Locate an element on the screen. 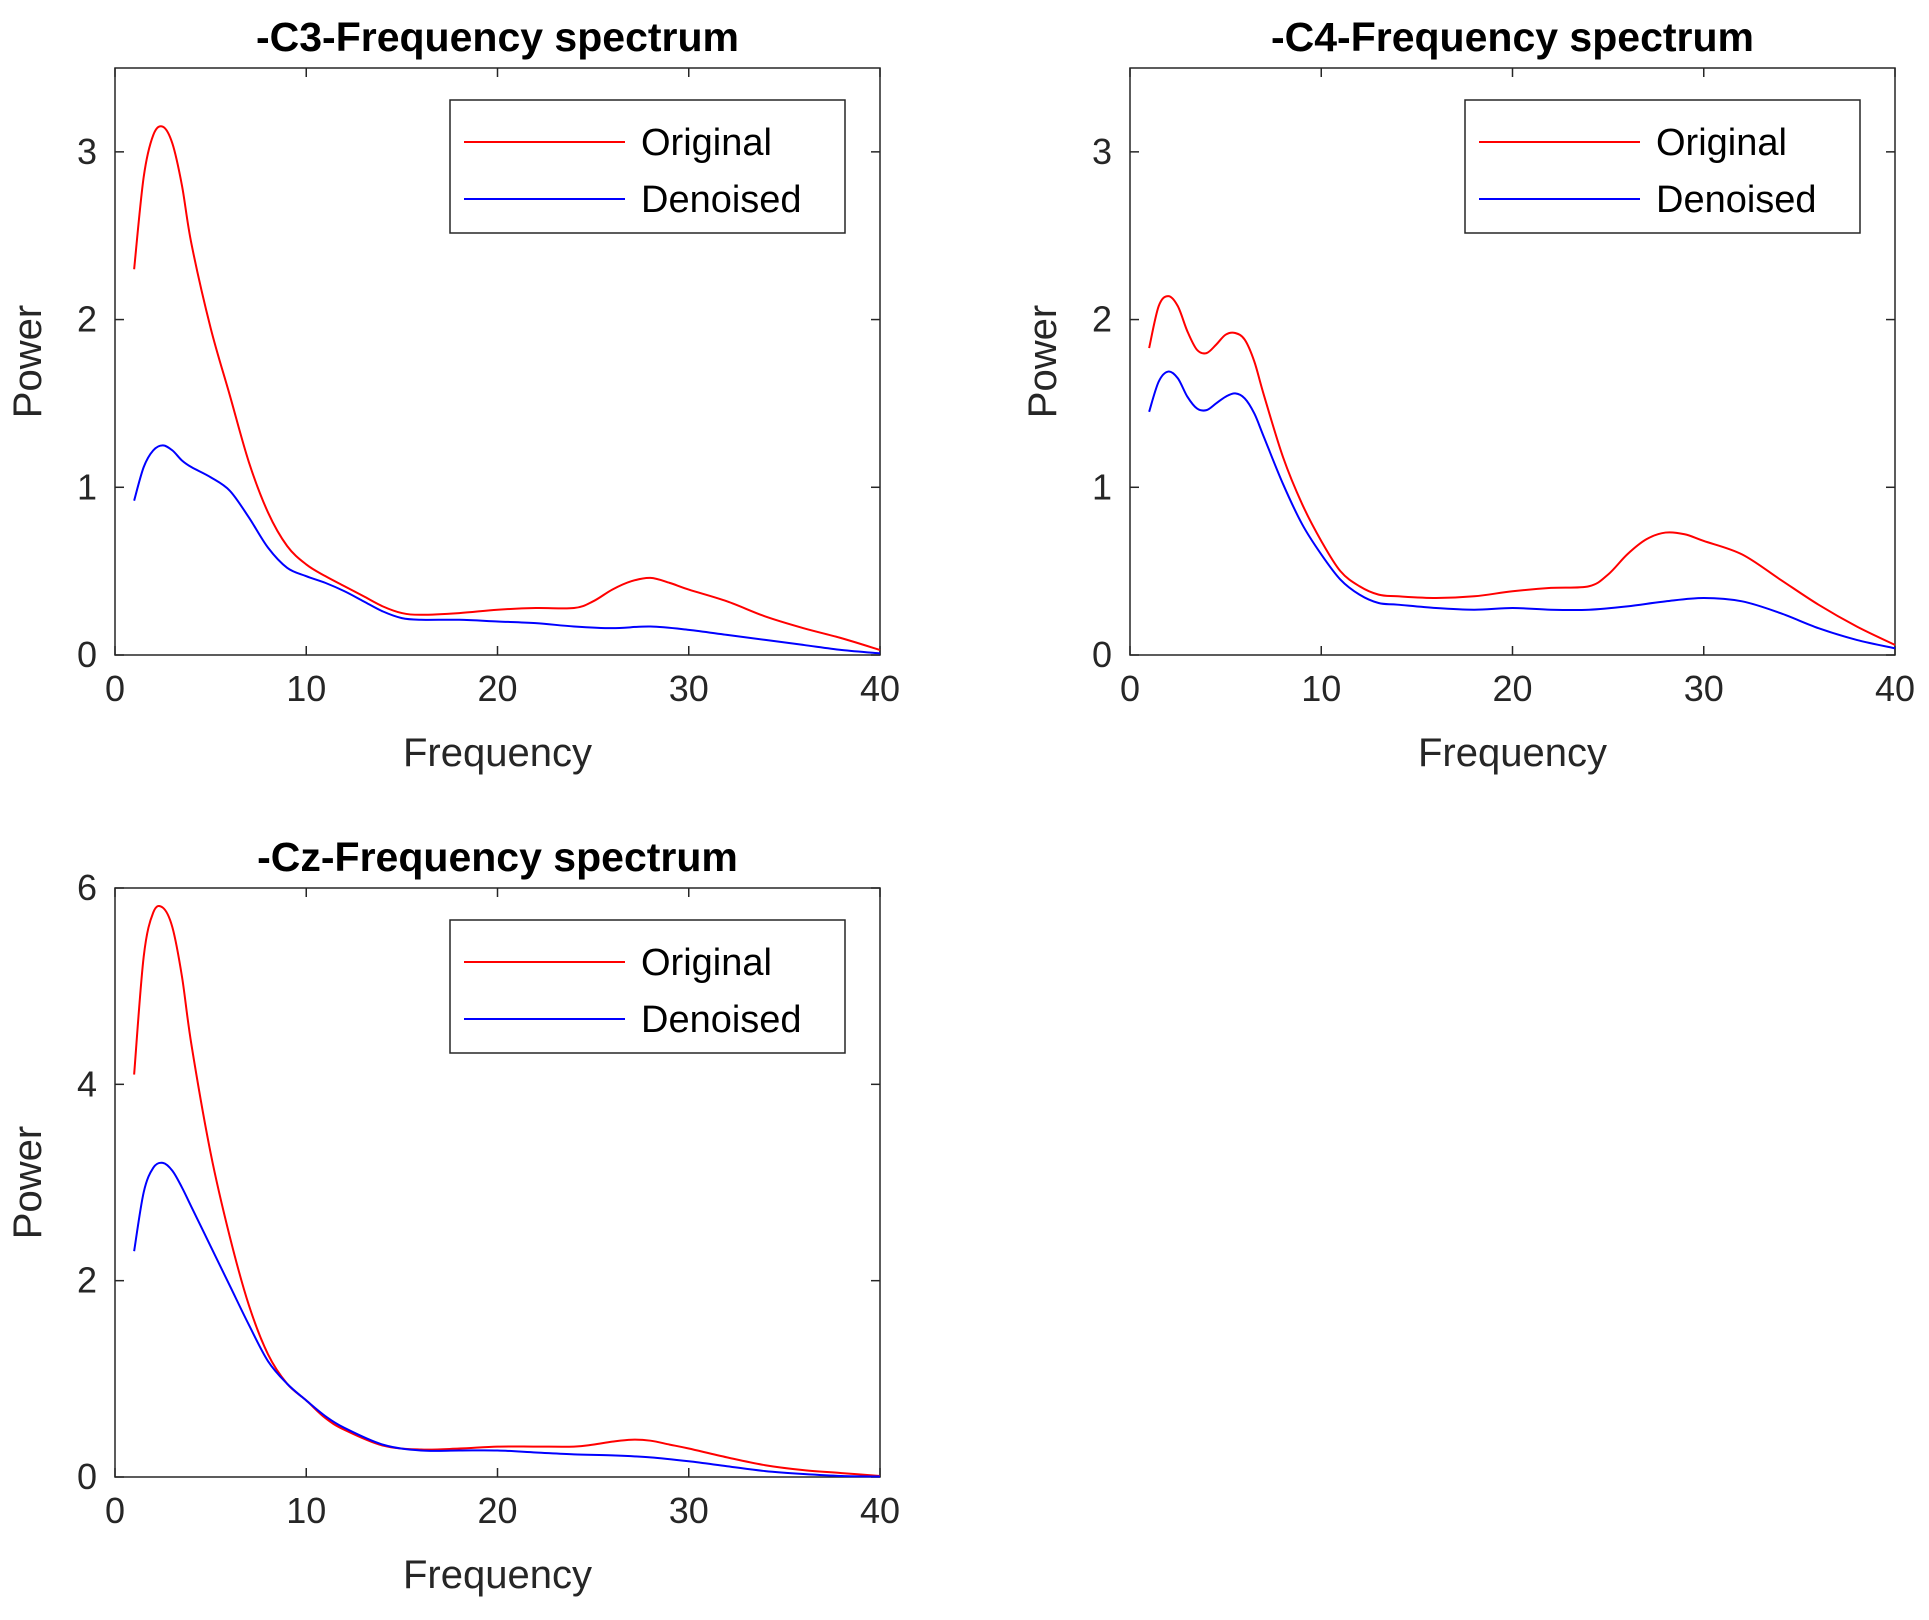 The height and width of the screenshot is (1620, 1929). chart-title: -C3-Frequency spectrum is located at coordinates (497, 37).